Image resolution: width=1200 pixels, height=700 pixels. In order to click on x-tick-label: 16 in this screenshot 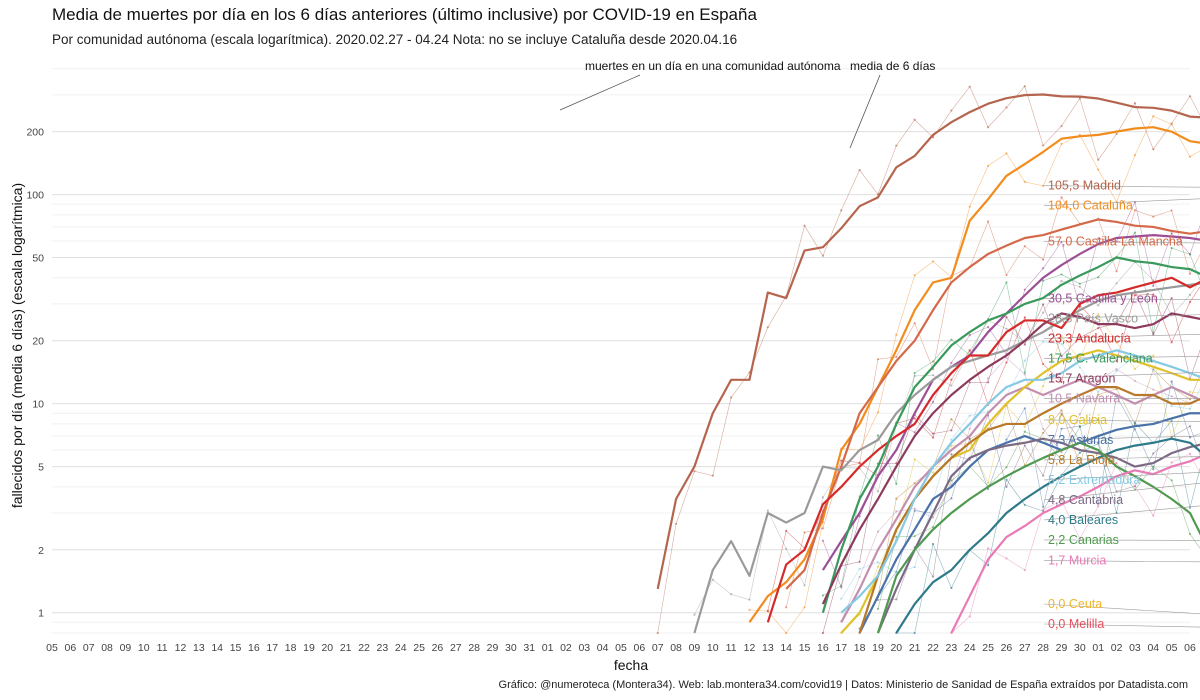, I will do `click(823, 648)`.